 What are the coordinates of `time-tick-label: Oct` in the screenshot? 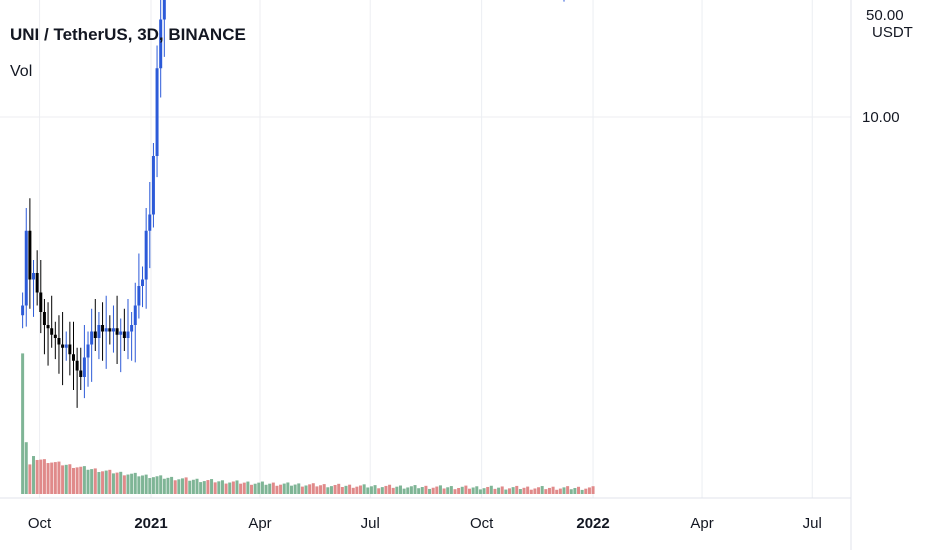 It's located at (482, 523).